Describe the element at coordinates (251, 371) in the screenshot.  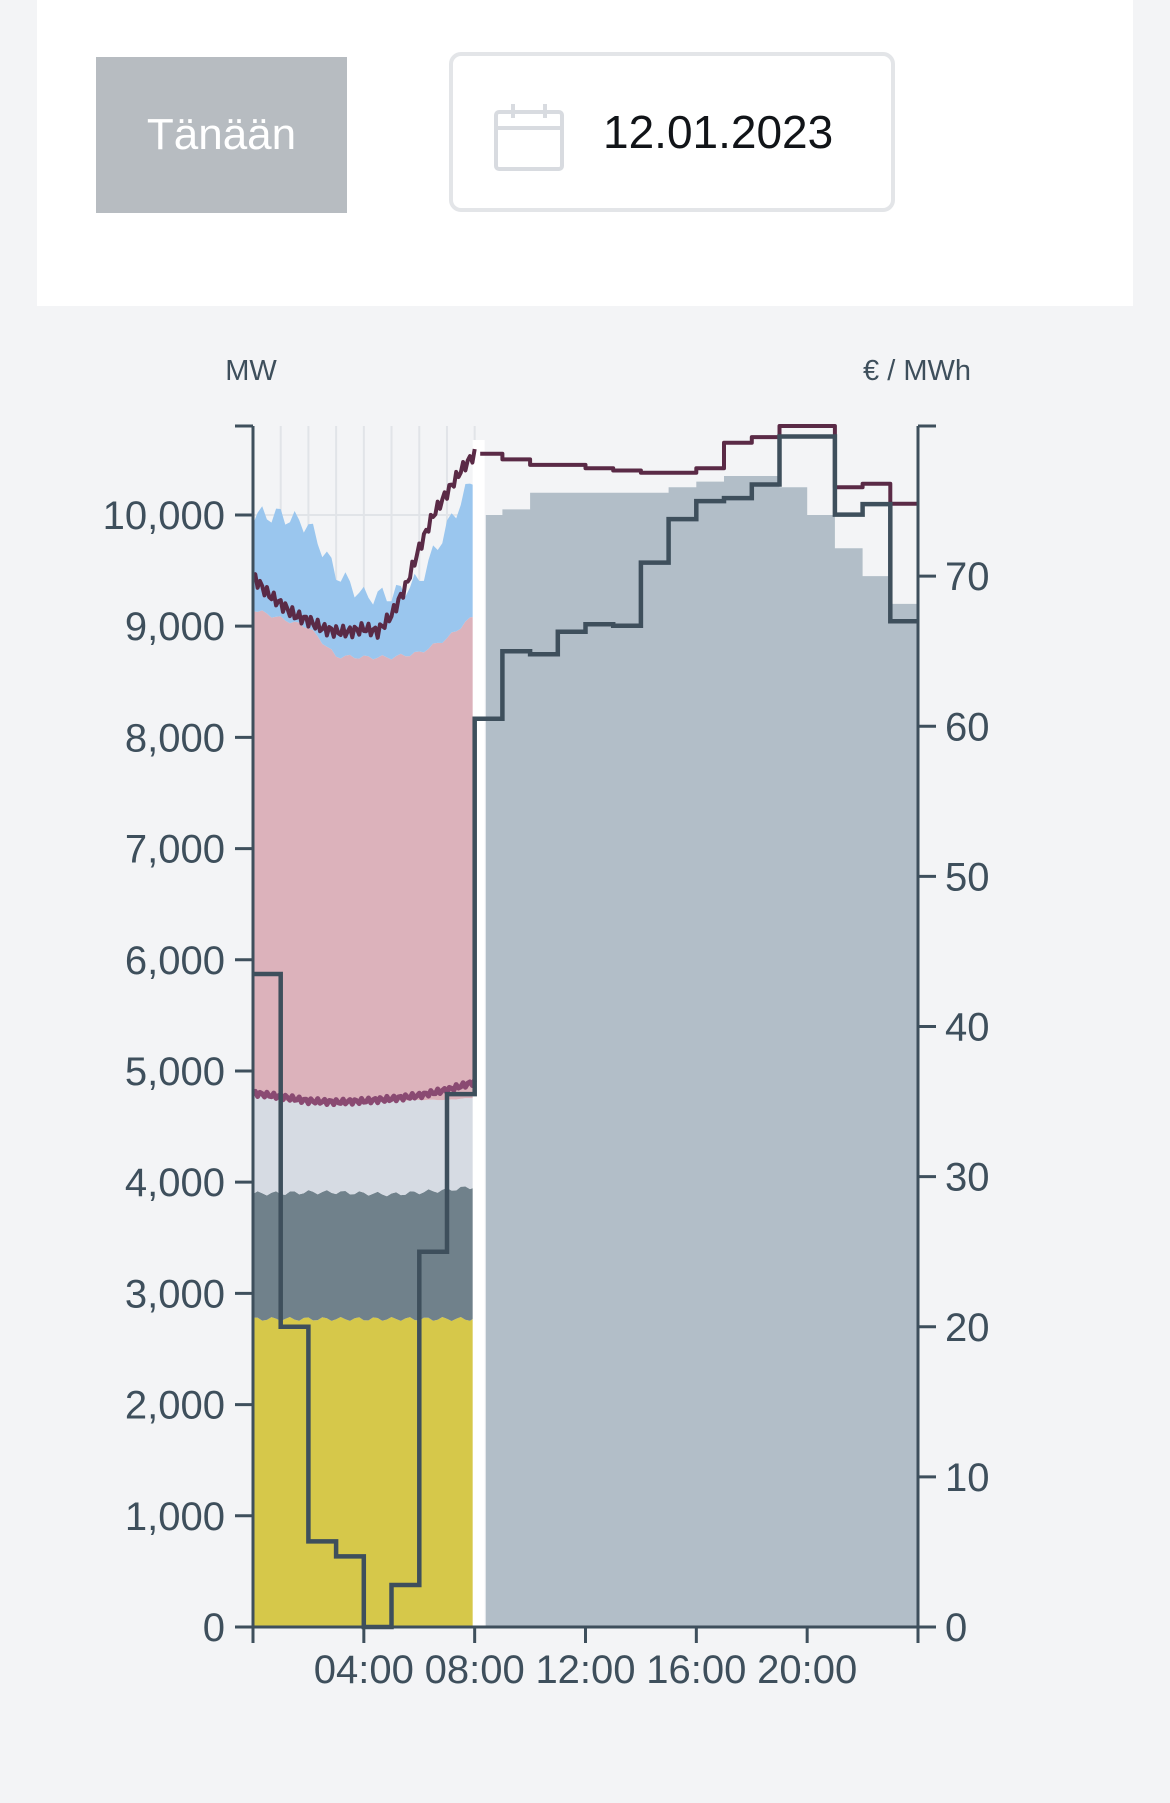
I see `left-axis-unit: MW` at that location.